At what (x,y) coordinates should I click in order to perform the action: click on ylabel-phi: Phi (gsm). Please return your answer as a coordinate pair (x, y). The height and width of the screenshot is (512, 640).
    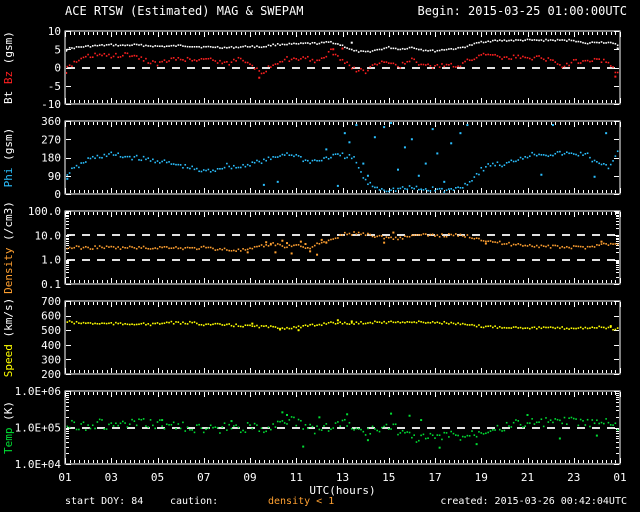
    Looking at the image, I should click on (8, 158).